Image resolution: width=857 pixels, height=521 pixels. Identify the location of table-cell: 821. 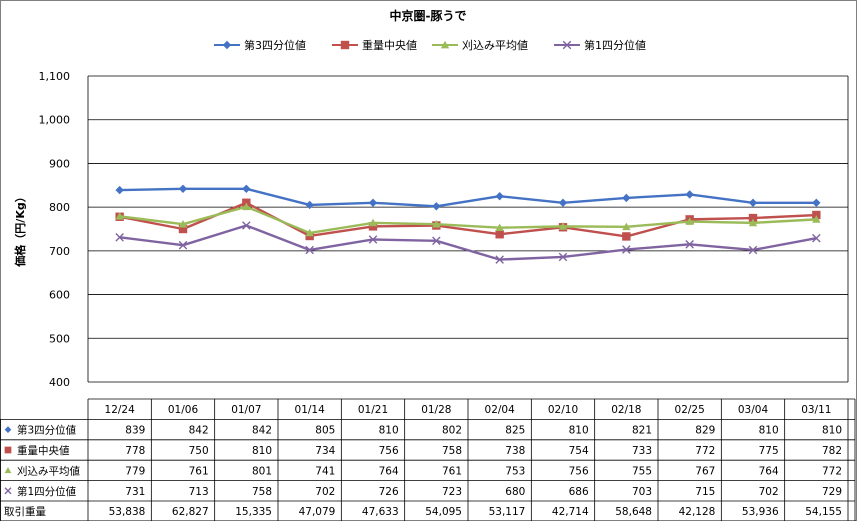
(642, 431).